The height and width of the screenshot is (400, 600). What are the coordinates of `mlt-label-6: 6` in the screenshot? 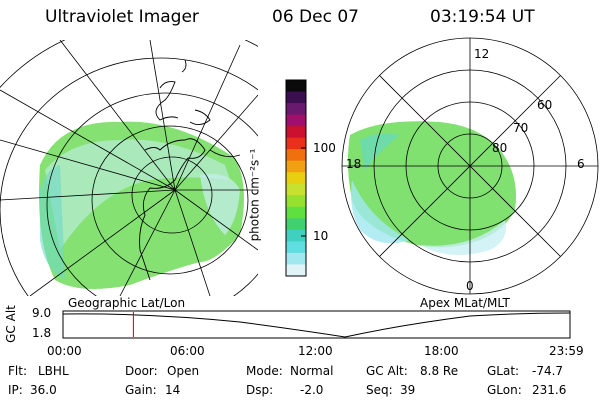 It's located at (581, 164).